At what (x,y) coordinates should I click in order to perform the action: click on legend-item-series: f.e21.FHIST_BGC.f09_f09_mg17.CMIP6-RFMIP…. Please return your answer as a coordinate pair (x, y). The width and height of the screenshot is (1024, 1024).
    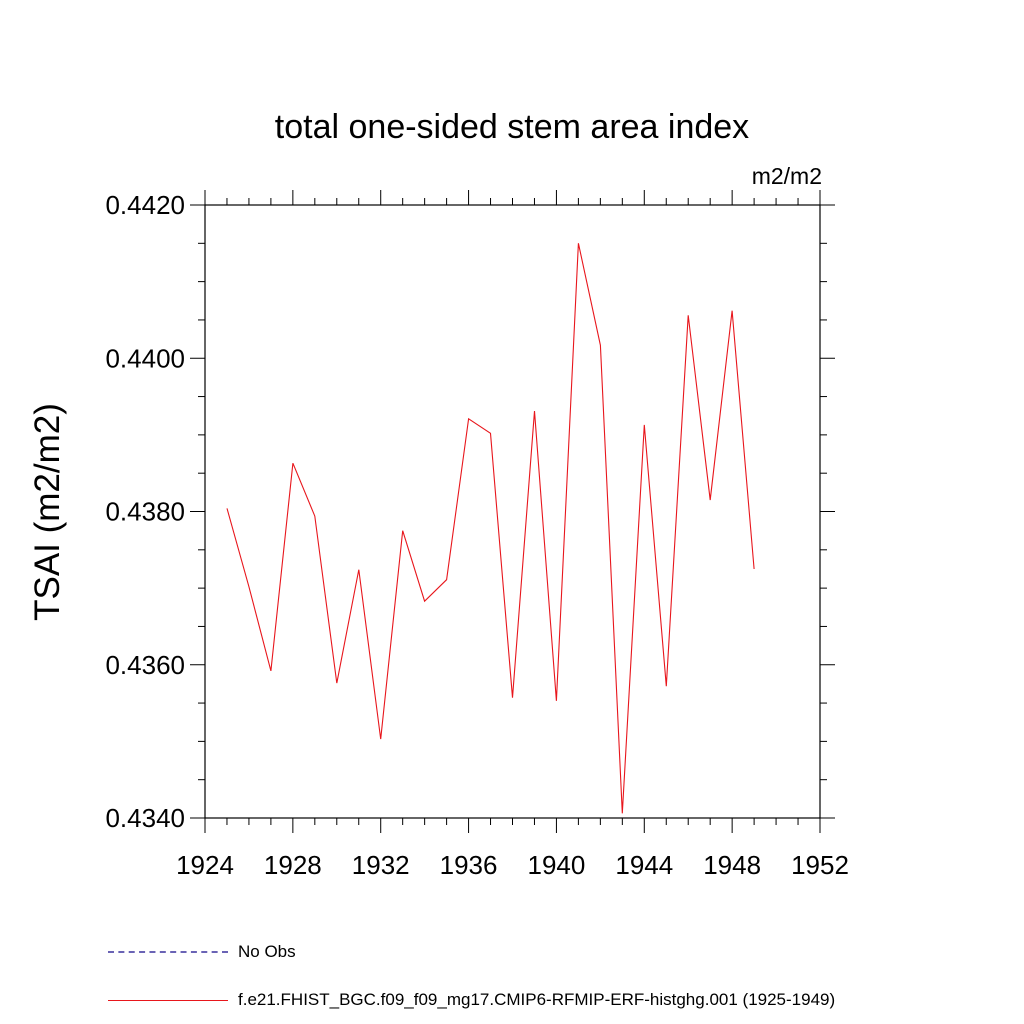
    Looking at the image, I should click on (471, 1000).